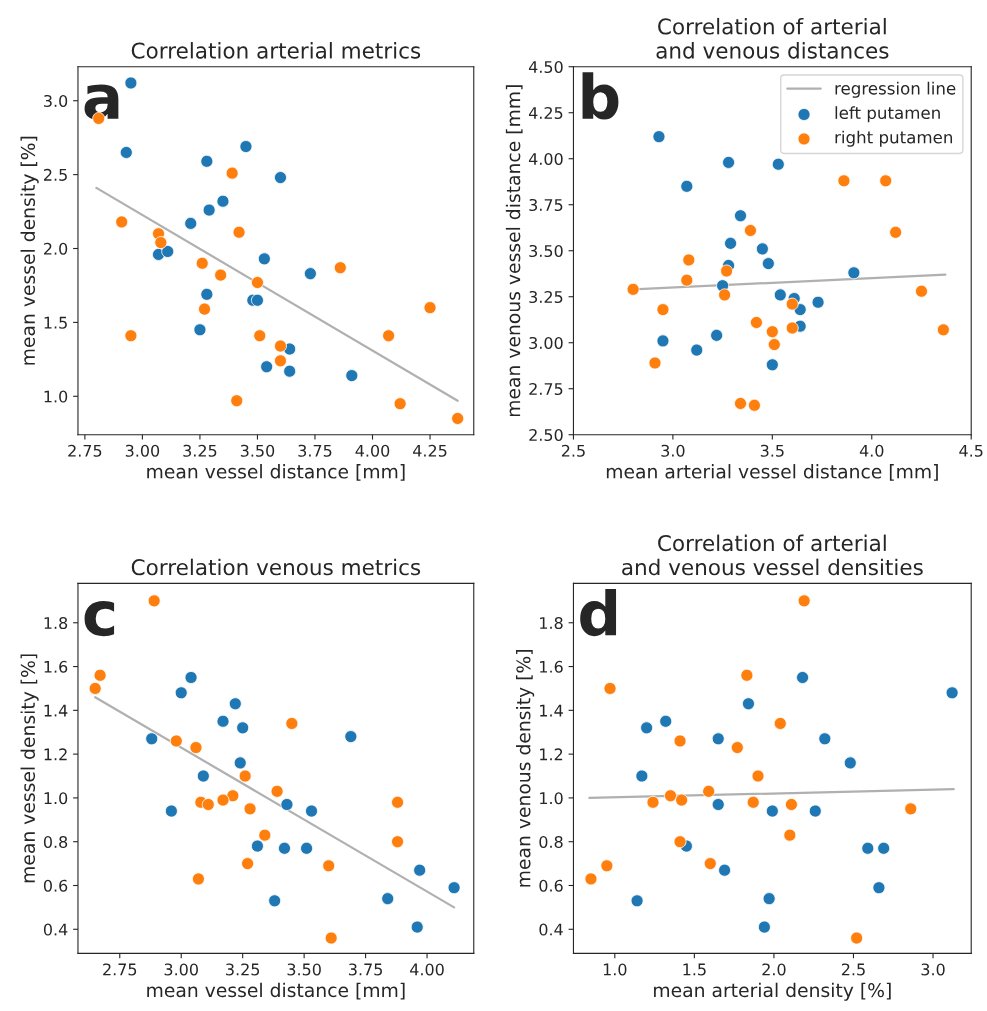 The width and height of the screenshot is (987, 1011). I want to click on chart-title: Correlation venous metrics, so click(276, 567).